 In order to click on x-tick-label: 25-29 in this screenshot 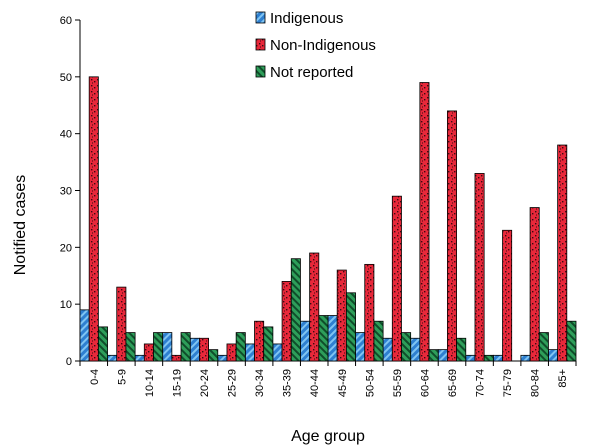, I will do `click(233, 383)`.